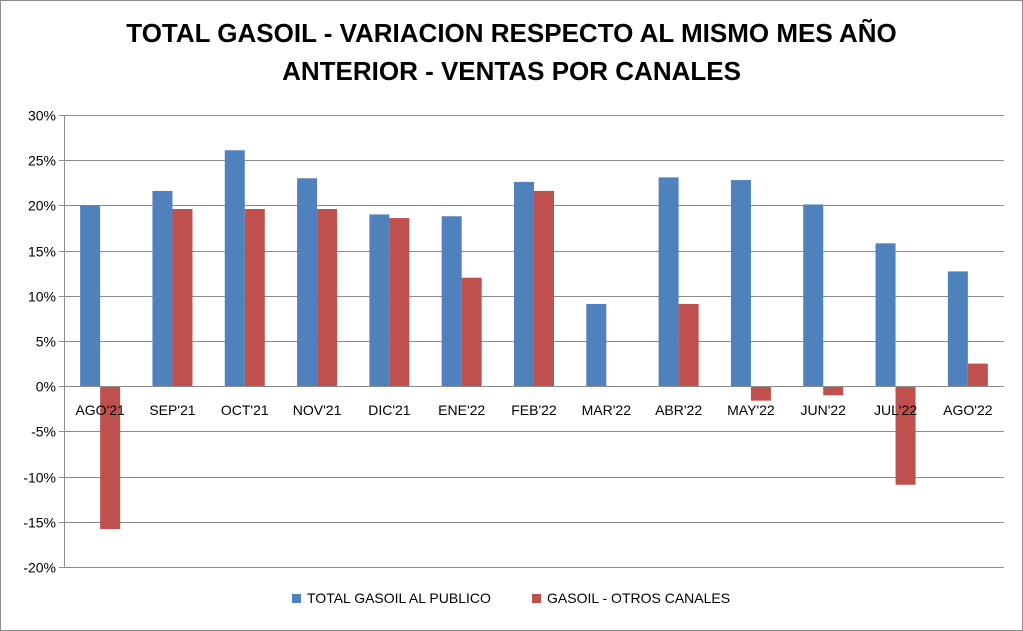  Describe the element at coordinates (461, 410) in the screenshot. I see `x-tick-label: ENE'22` at that location.